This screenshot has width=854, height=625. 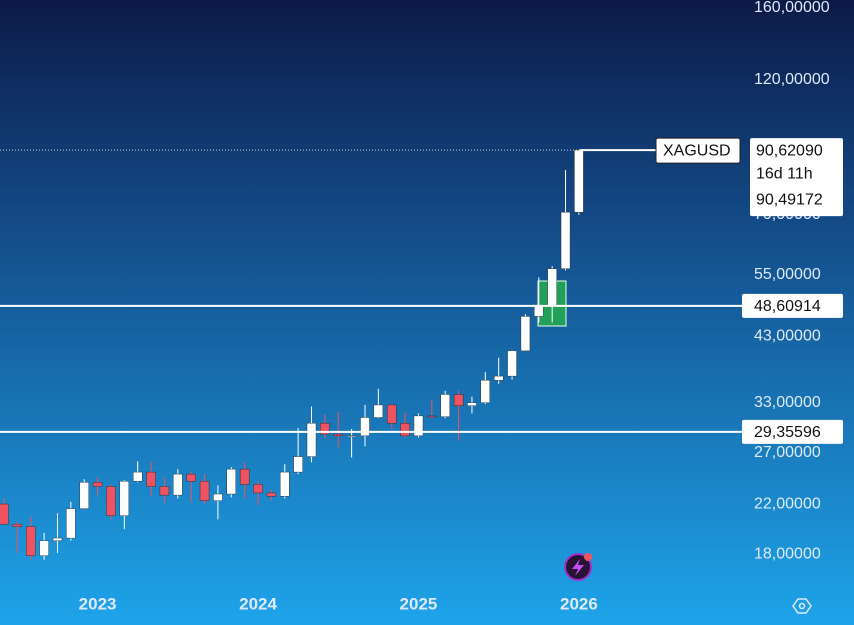 I want to click on settings-icon, so click(x=802, y=606).